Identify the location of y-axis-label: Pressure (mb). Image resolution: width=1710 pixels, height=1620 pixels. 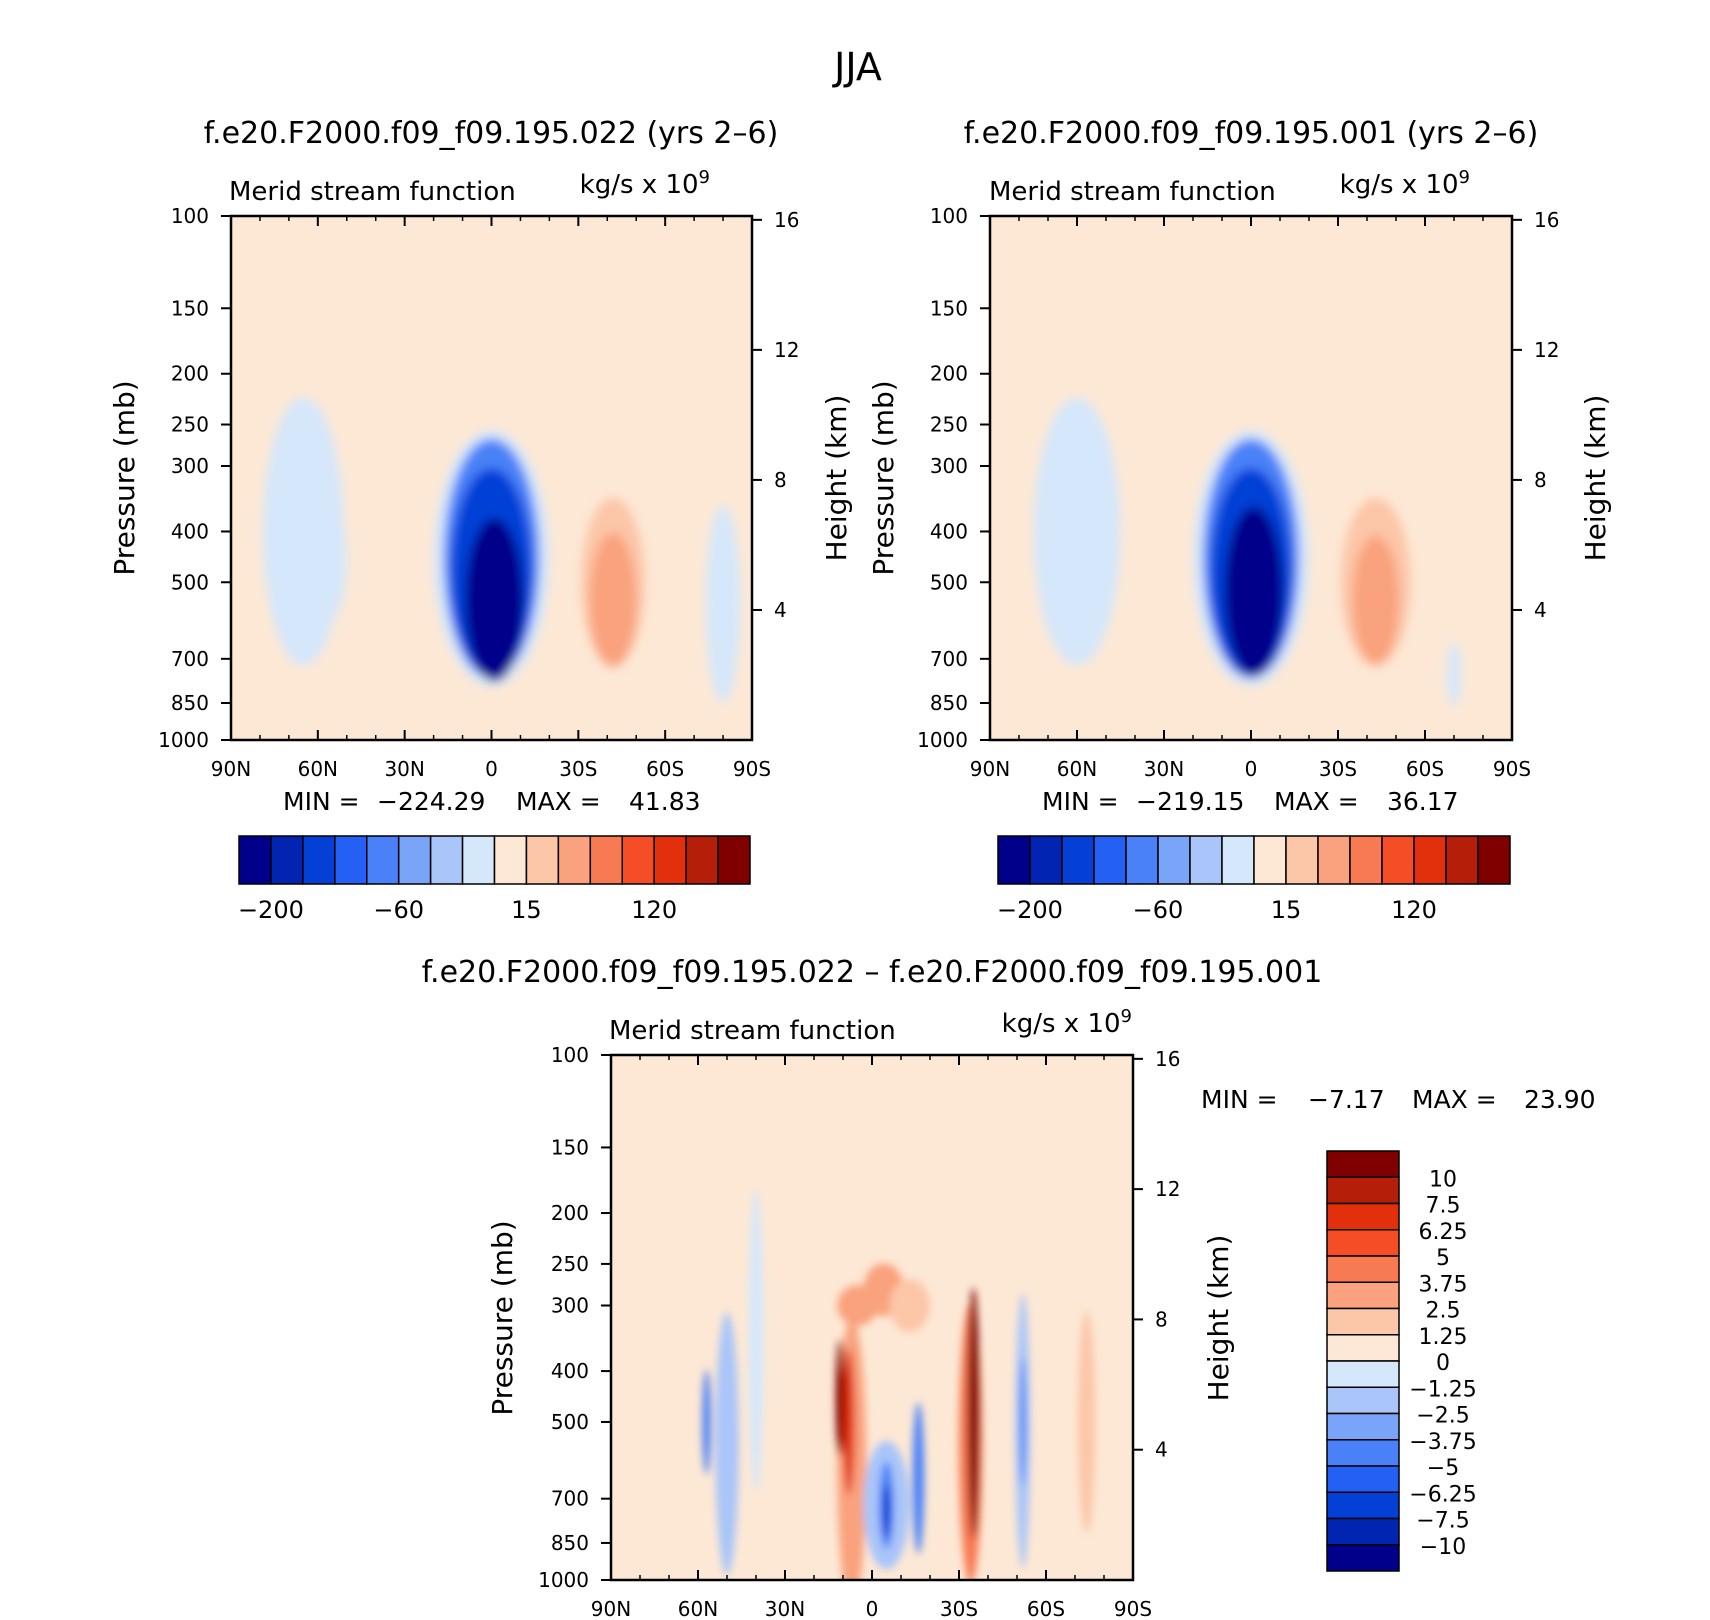
(502, 1317).